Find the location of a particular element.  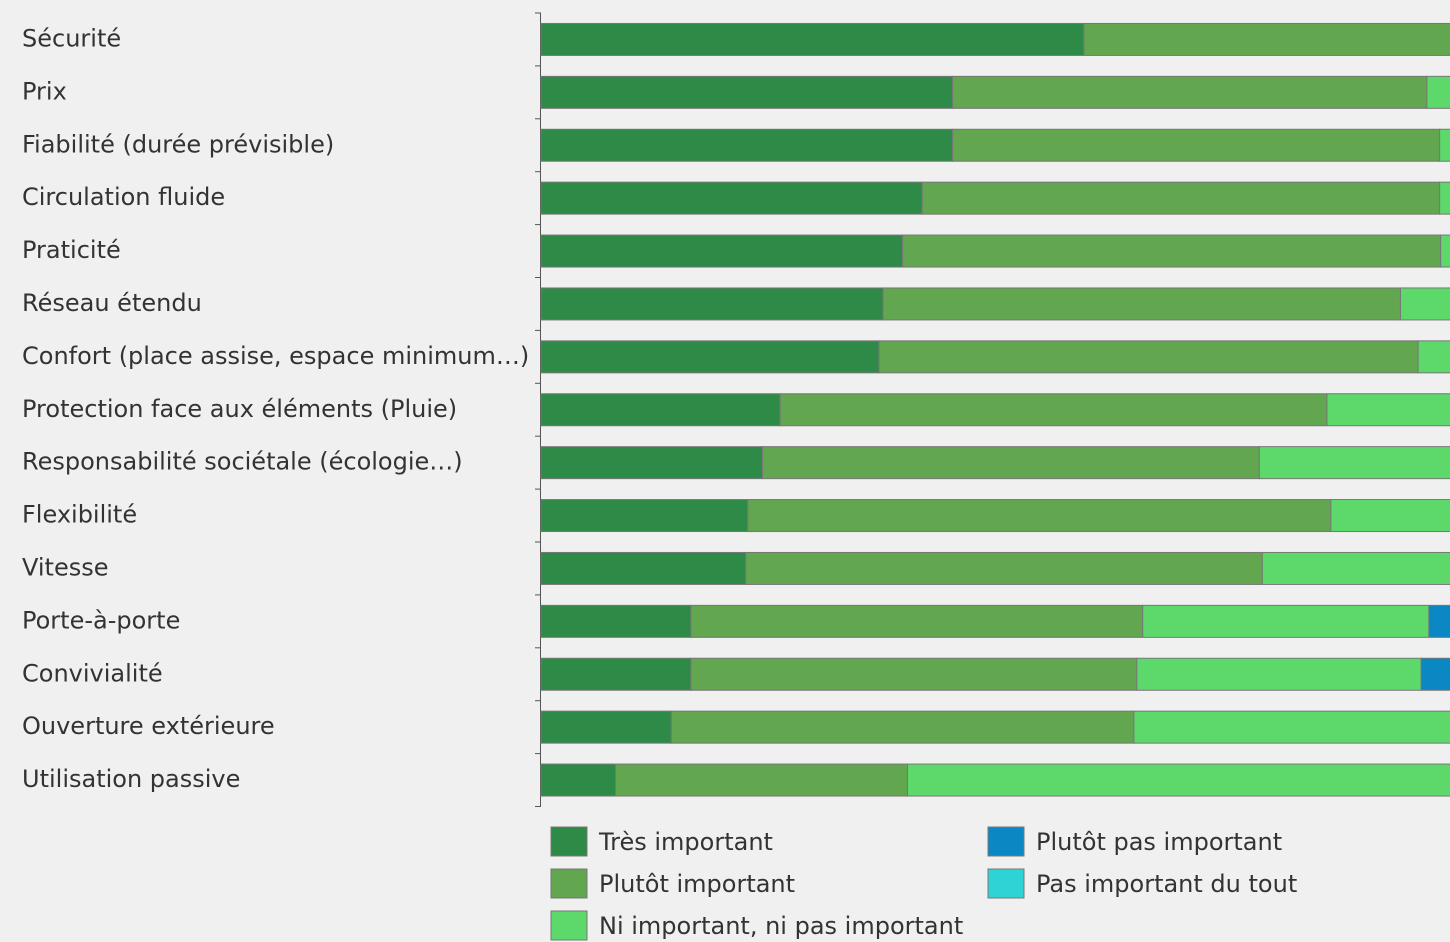

category-label: Prix is located at coordinates (44, 91).